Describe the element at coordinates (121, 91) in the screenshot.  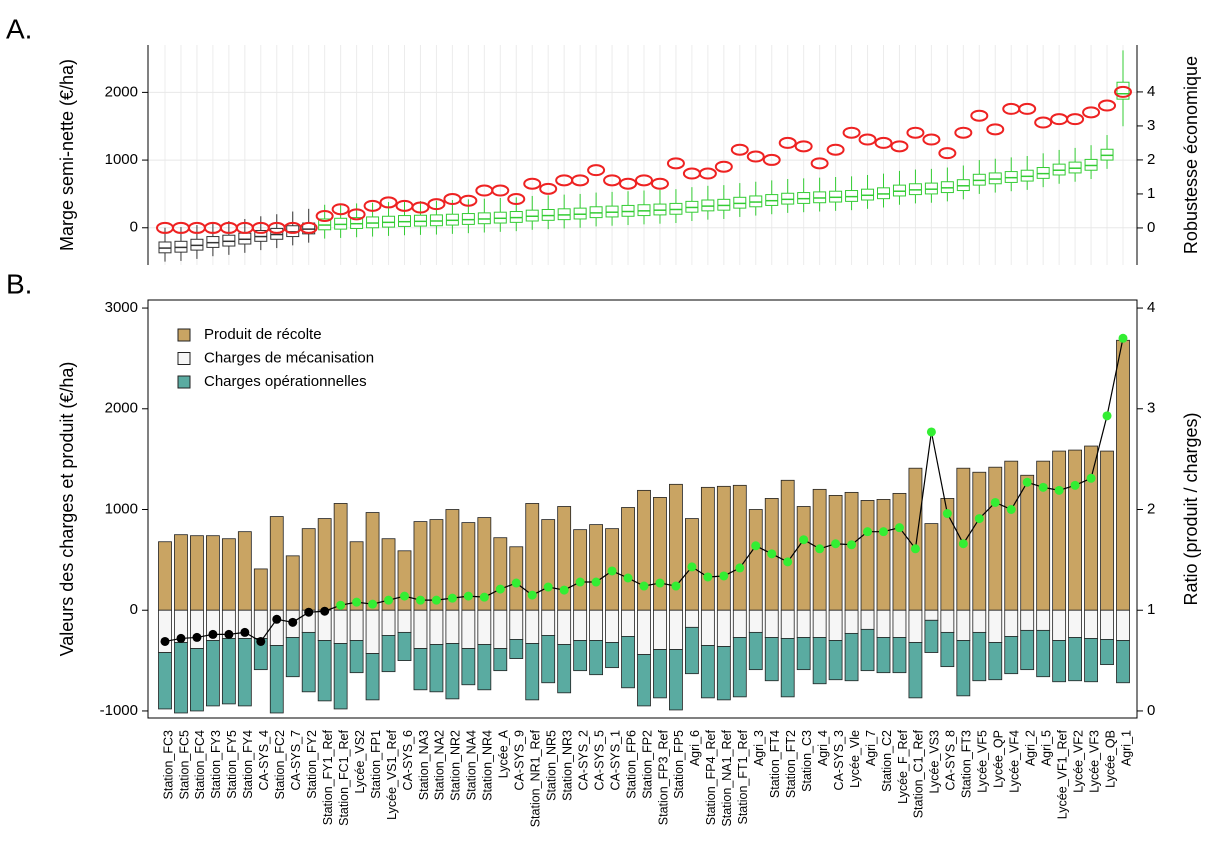
I see `y-tick-label: 2000` at that location.